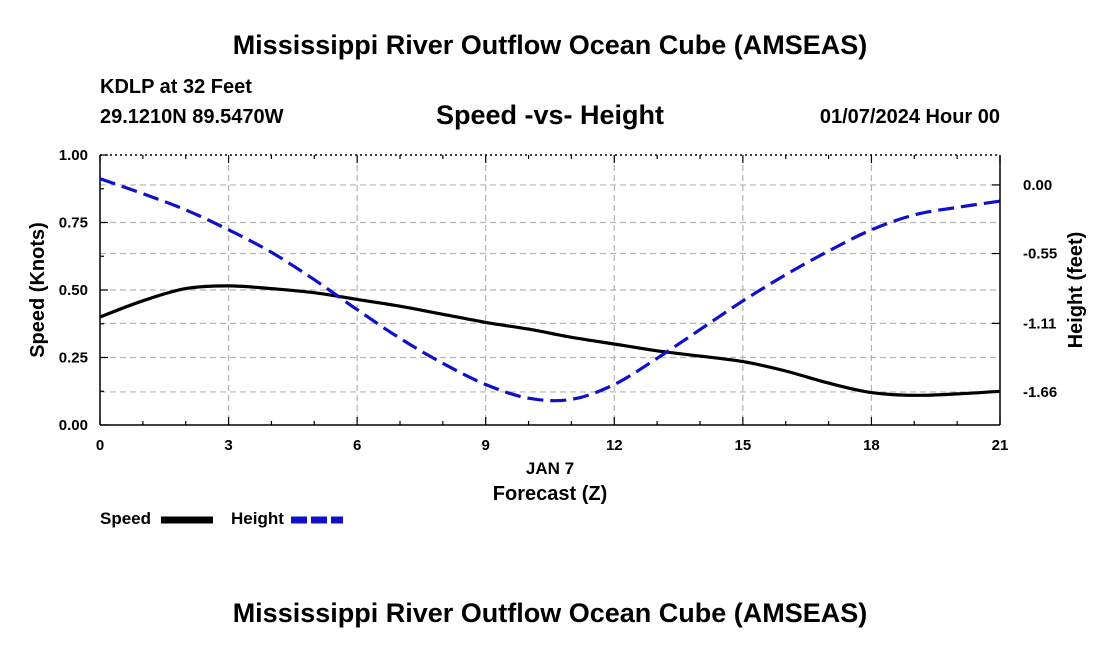 The image size is (1100, 650). I want to click on legend-height-swatch, so click(317, 520).